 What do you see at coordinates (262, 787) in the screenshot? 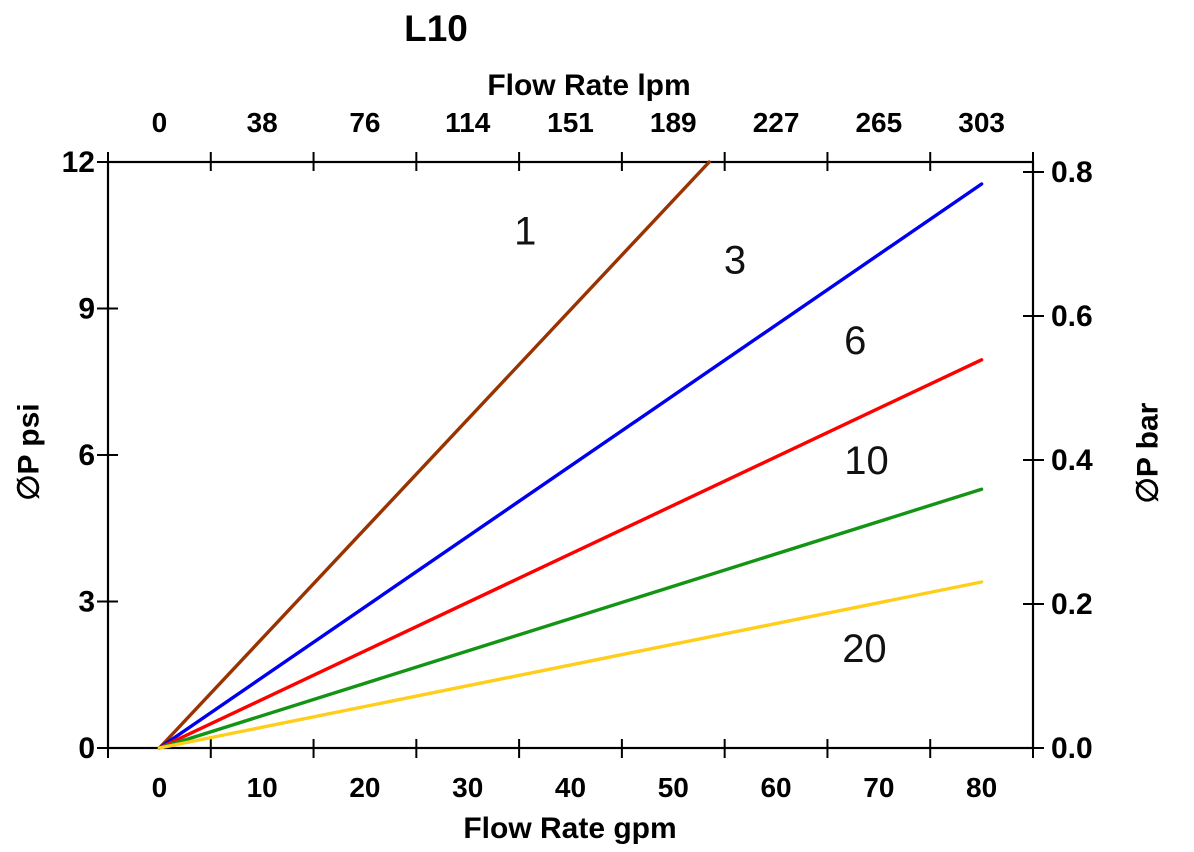
I see `bottom-tick-label: 10` at bounding box center [262, 787].